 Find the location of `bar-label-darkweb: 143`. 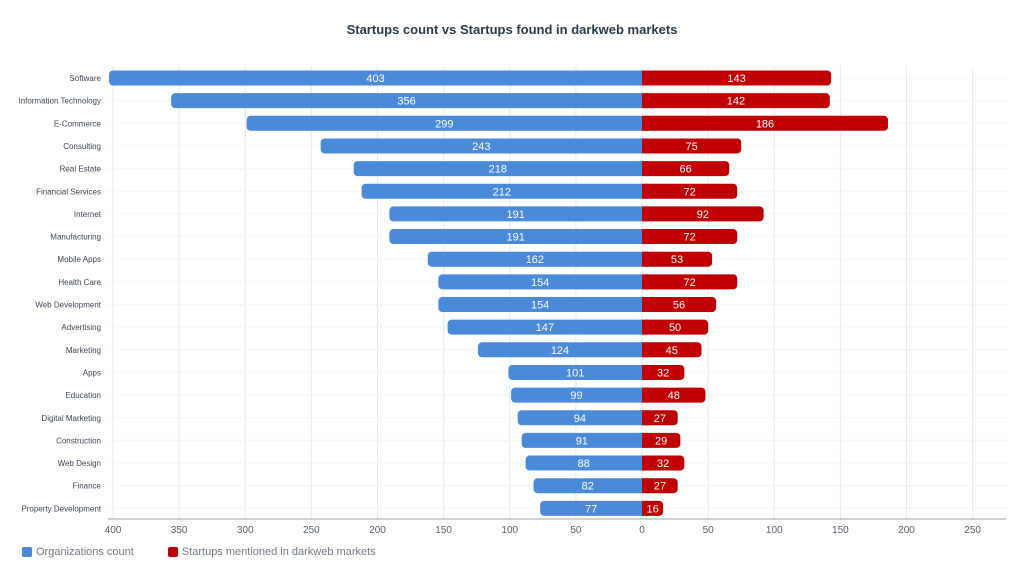

bar-label-darkweb: 143 is located at coordinates (736, 79).